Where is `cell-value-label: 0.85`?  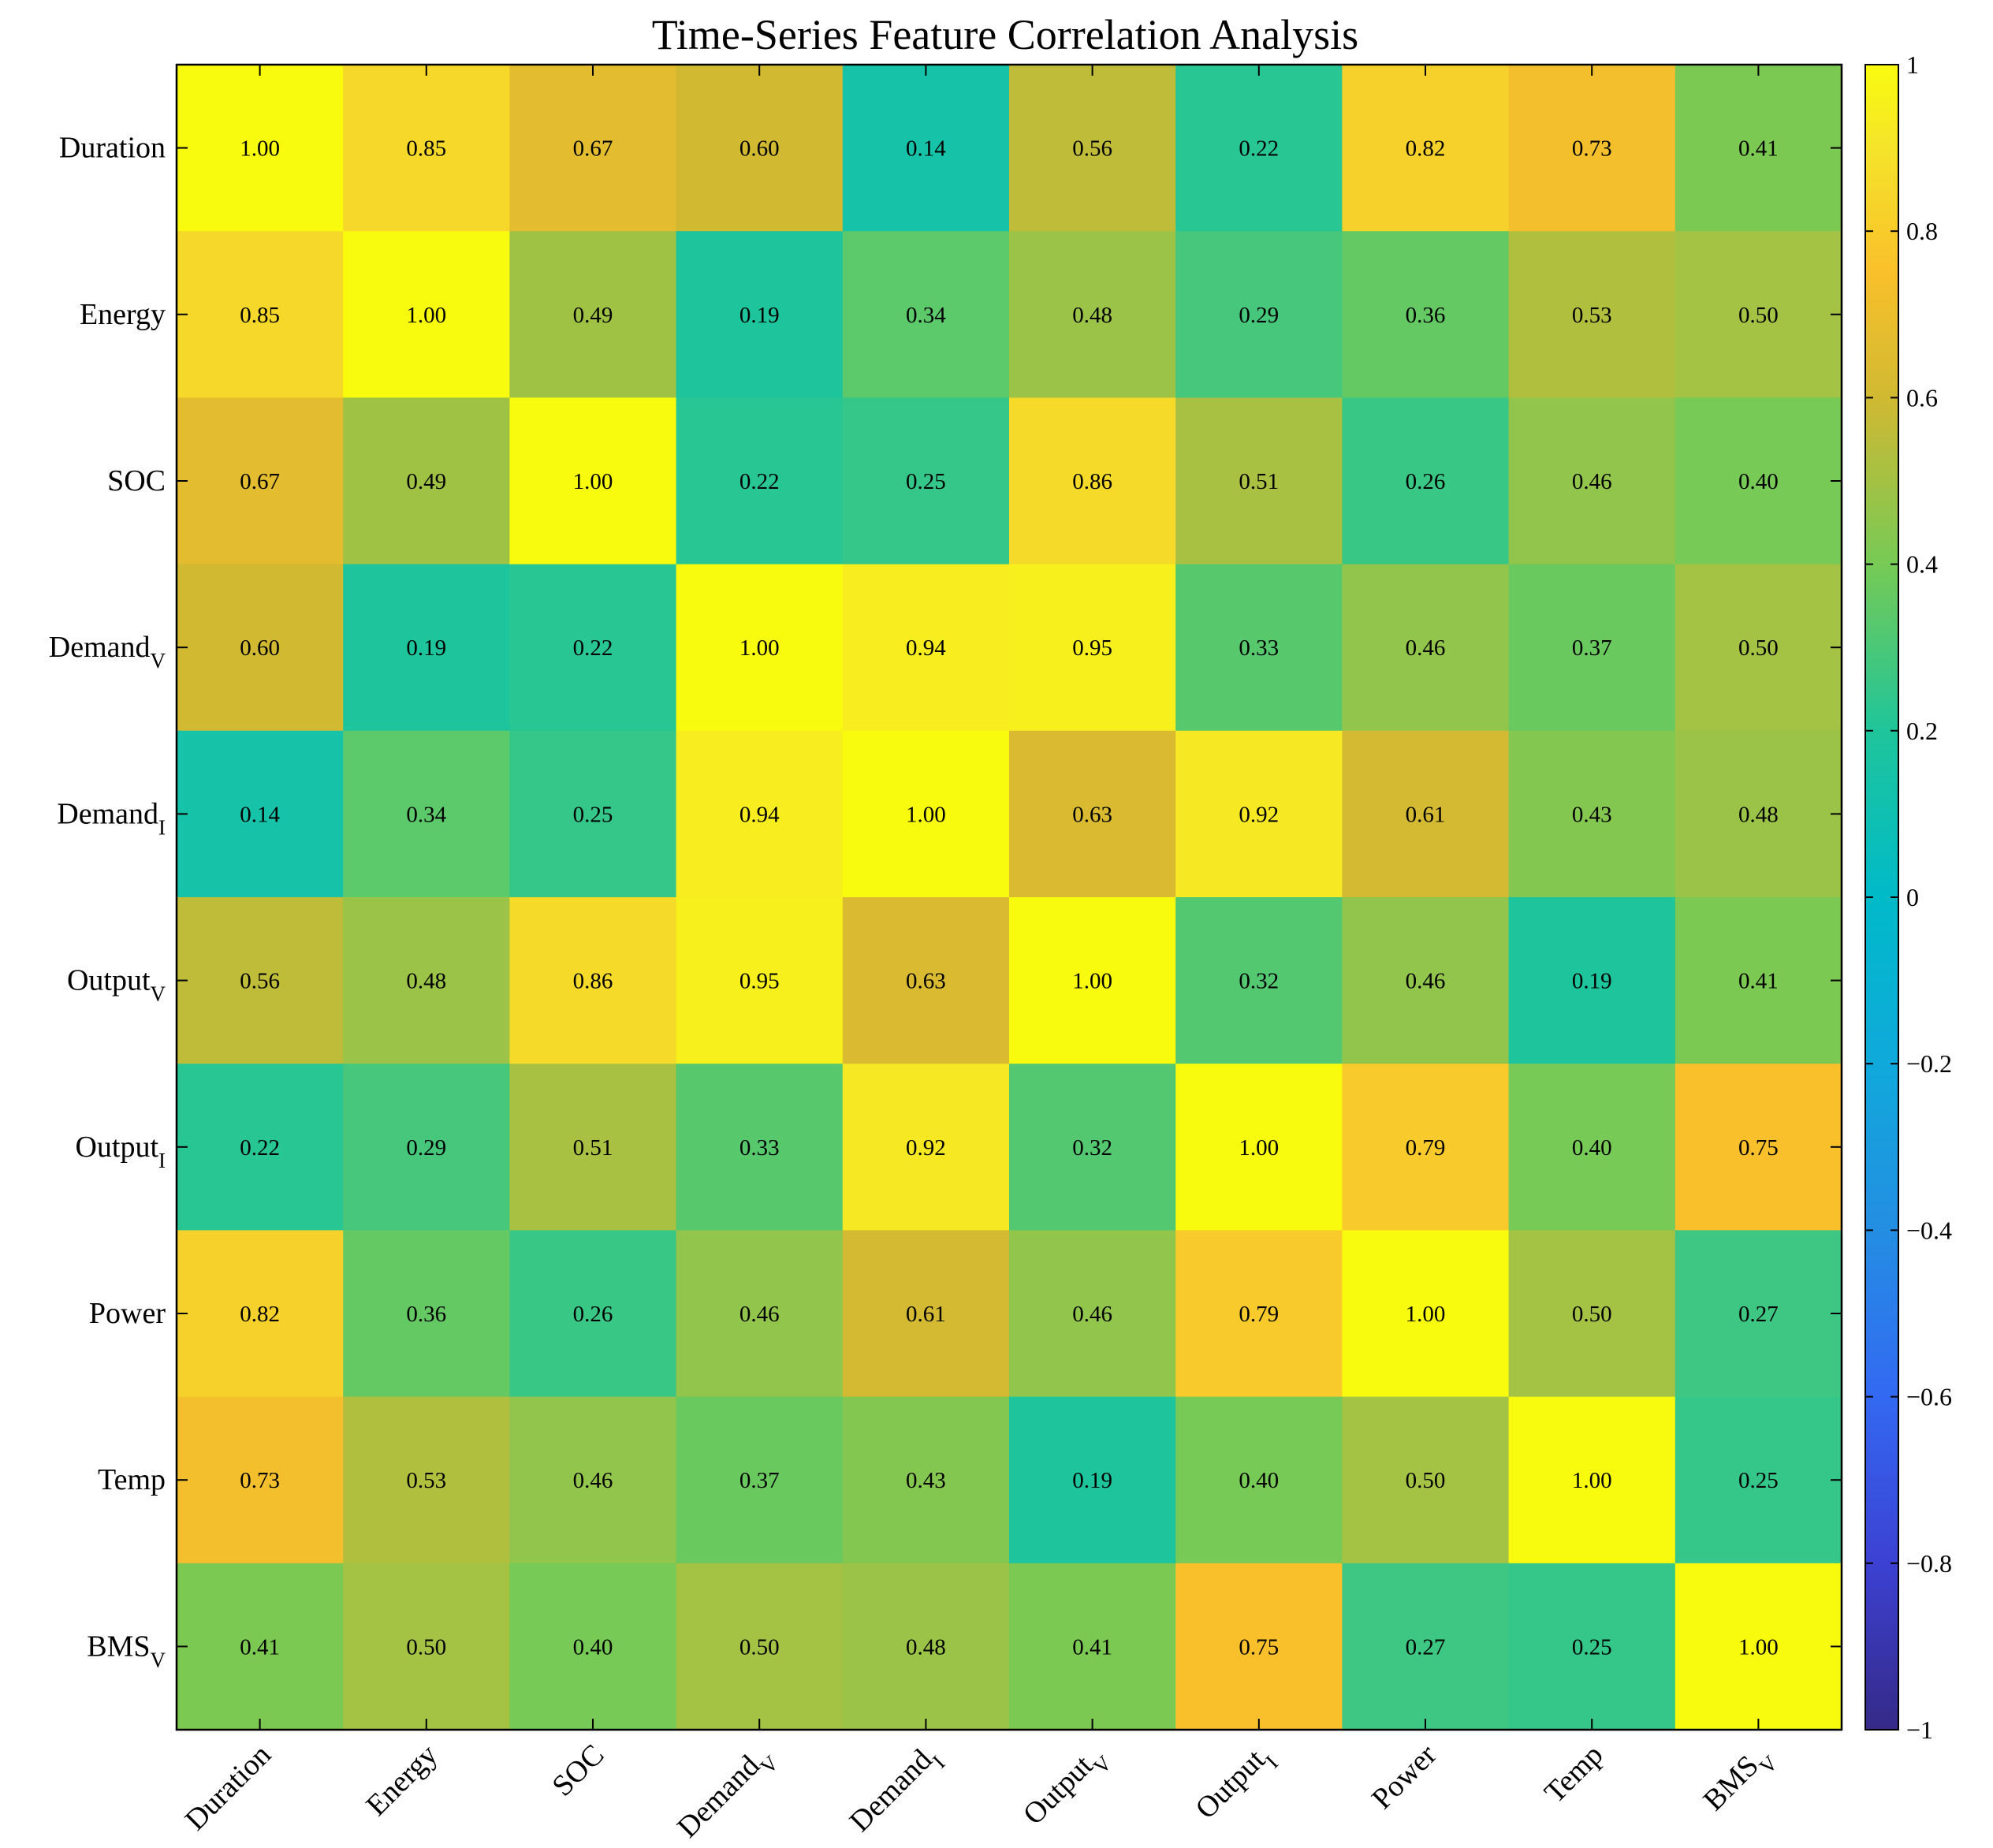 cell-value-label: 0.85 is located at coordinates (260, 315).